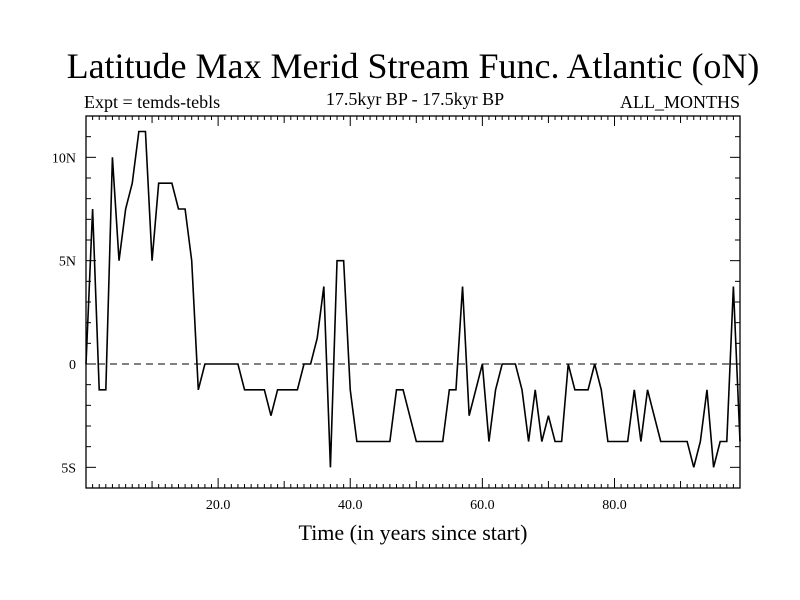 This screenshot has width=800, height=600. What do you see at coordinates (218, 505) in the screenshot?
I see `x-tick-label: 20.0` at bounding box center [218, 505].